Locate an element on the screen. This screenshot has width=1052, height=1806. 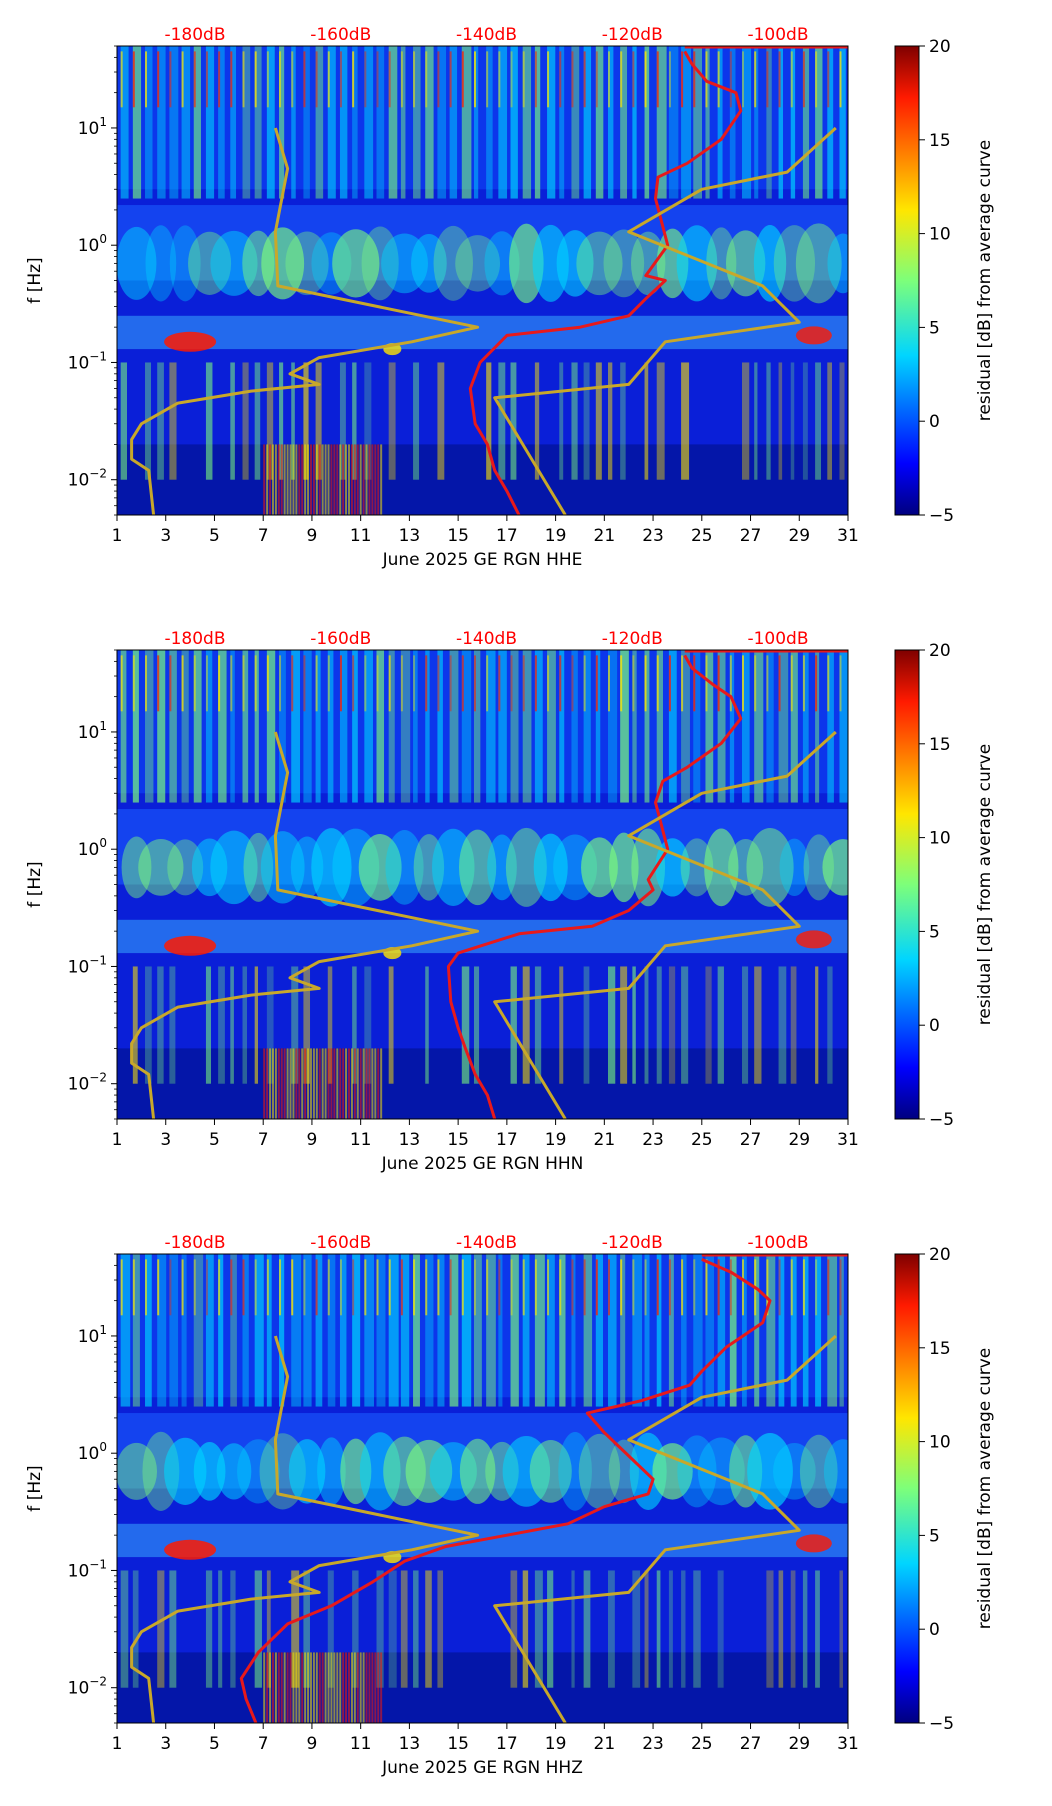
x-axis-label: June 2025 GE RGN HHZ is located at coordinates (482, 1768).